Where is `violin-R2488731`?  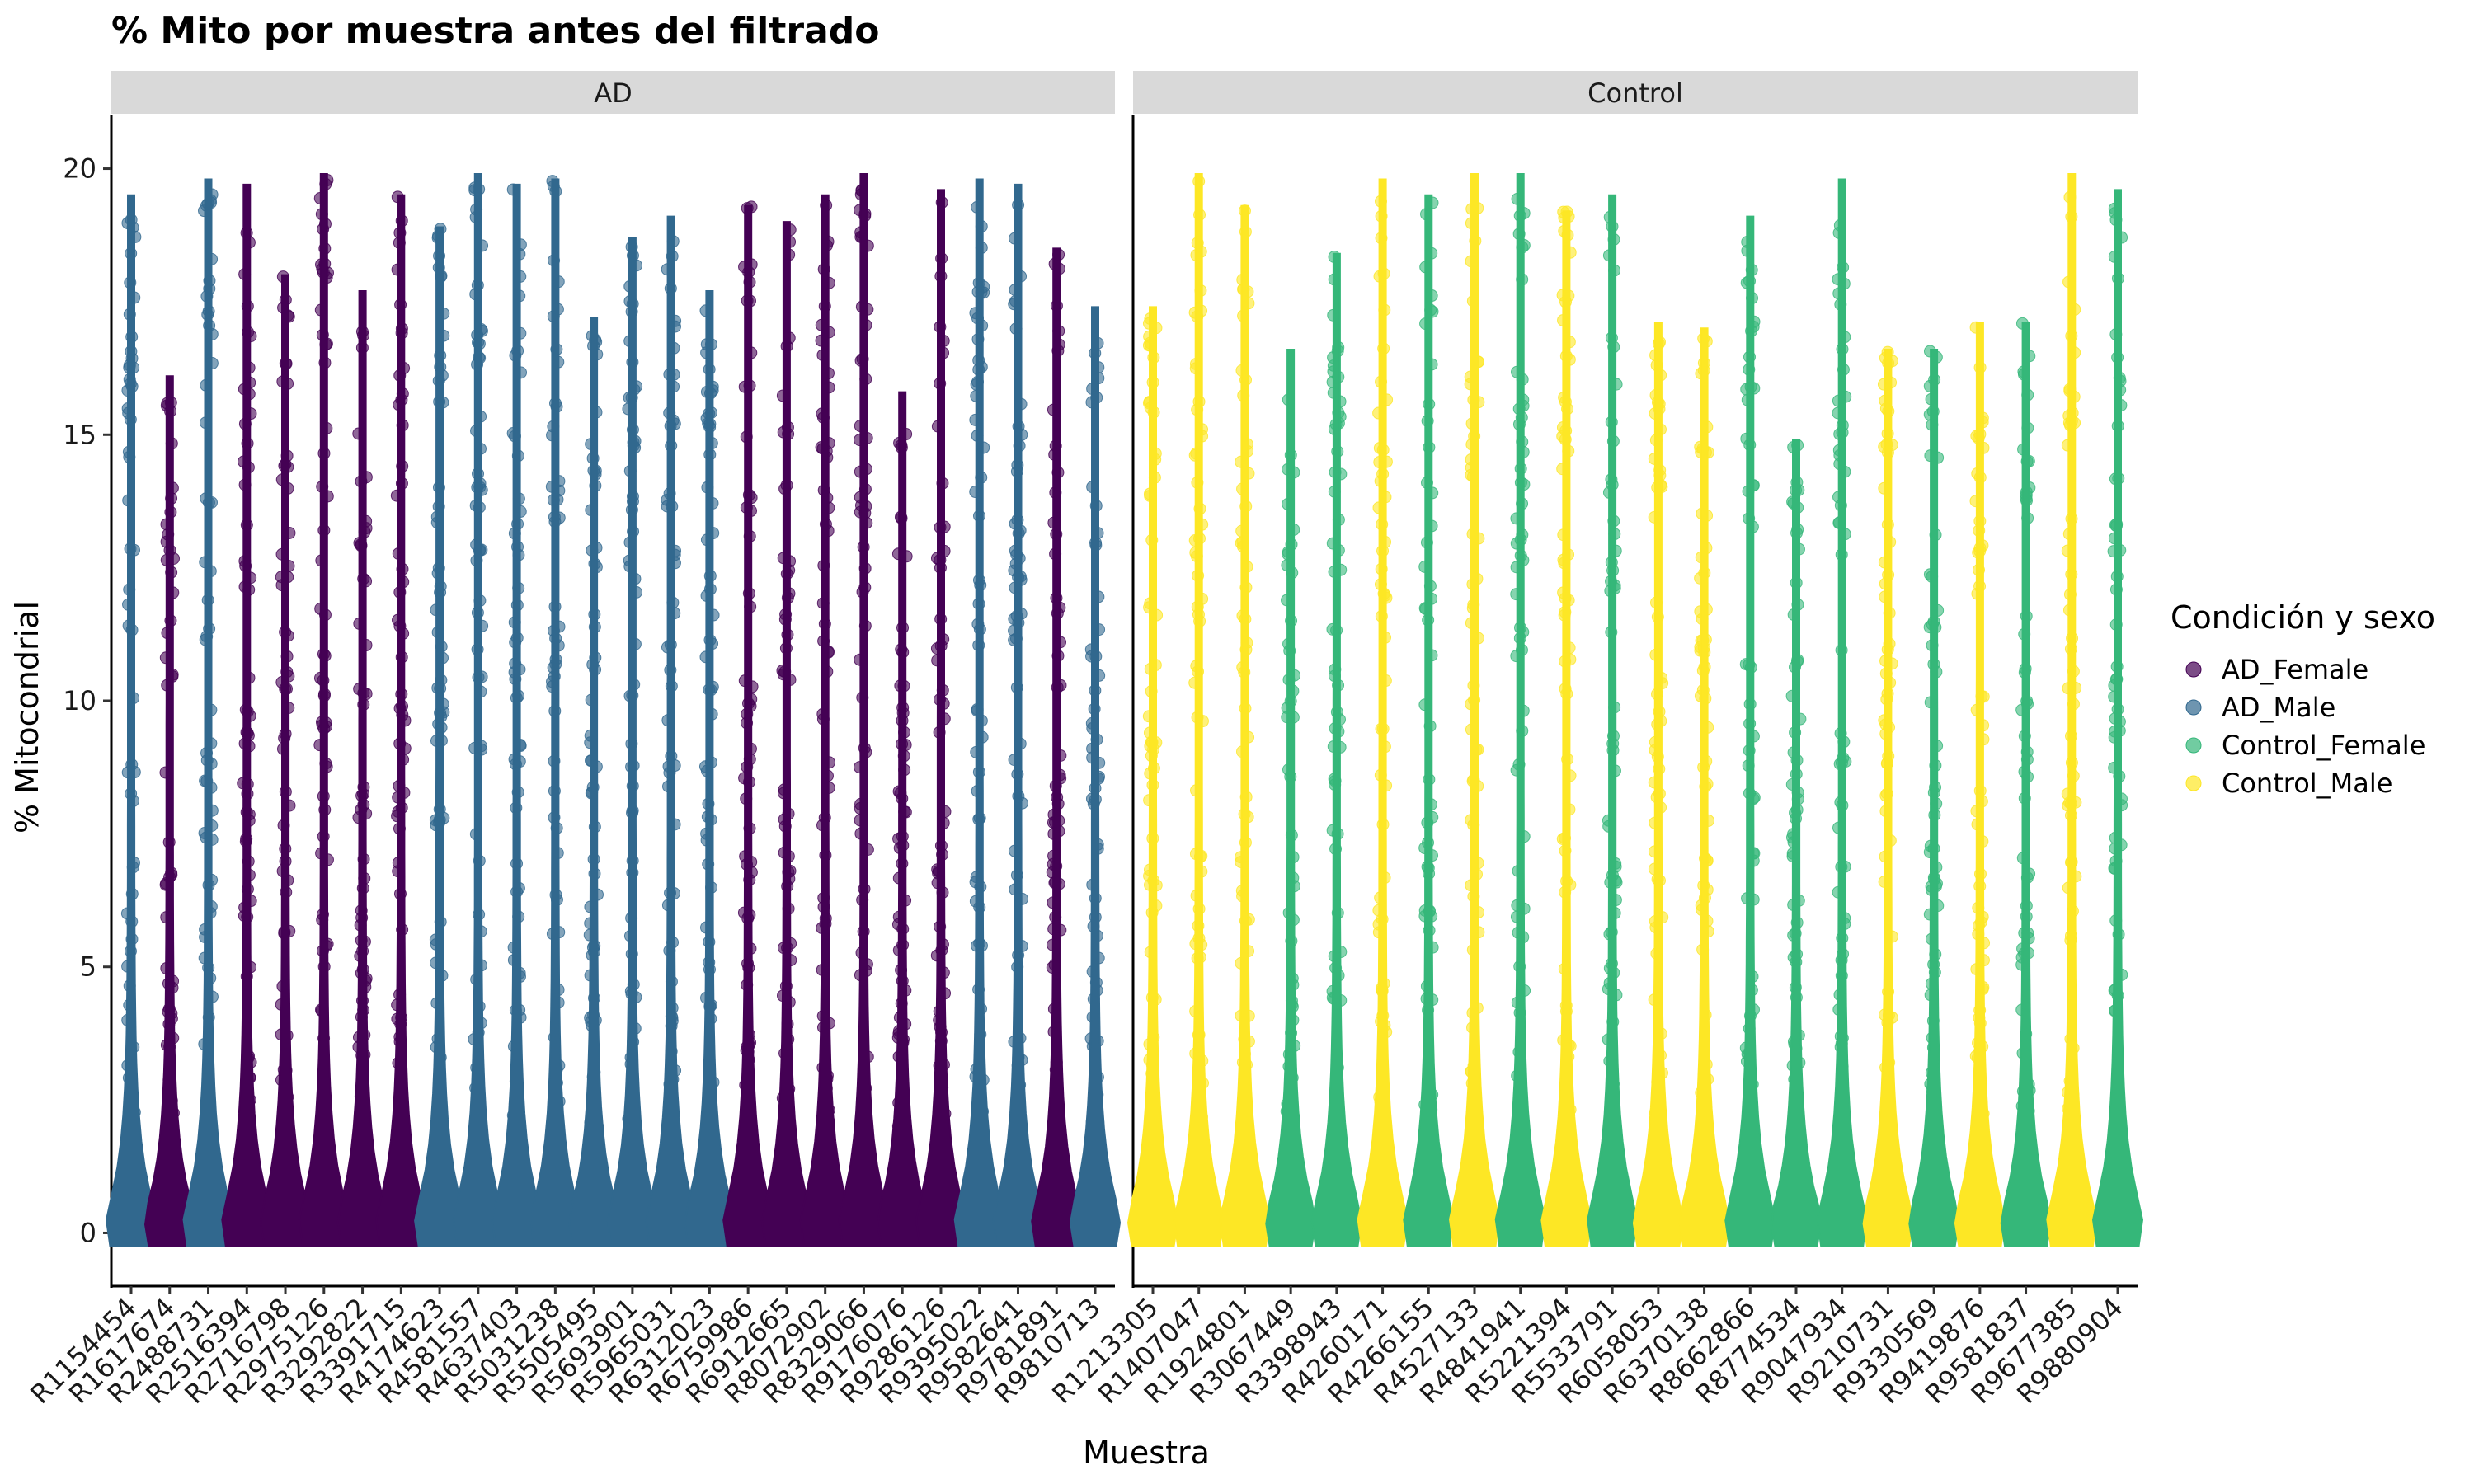
violin-R2488731 is located at coordinates (208, 712).